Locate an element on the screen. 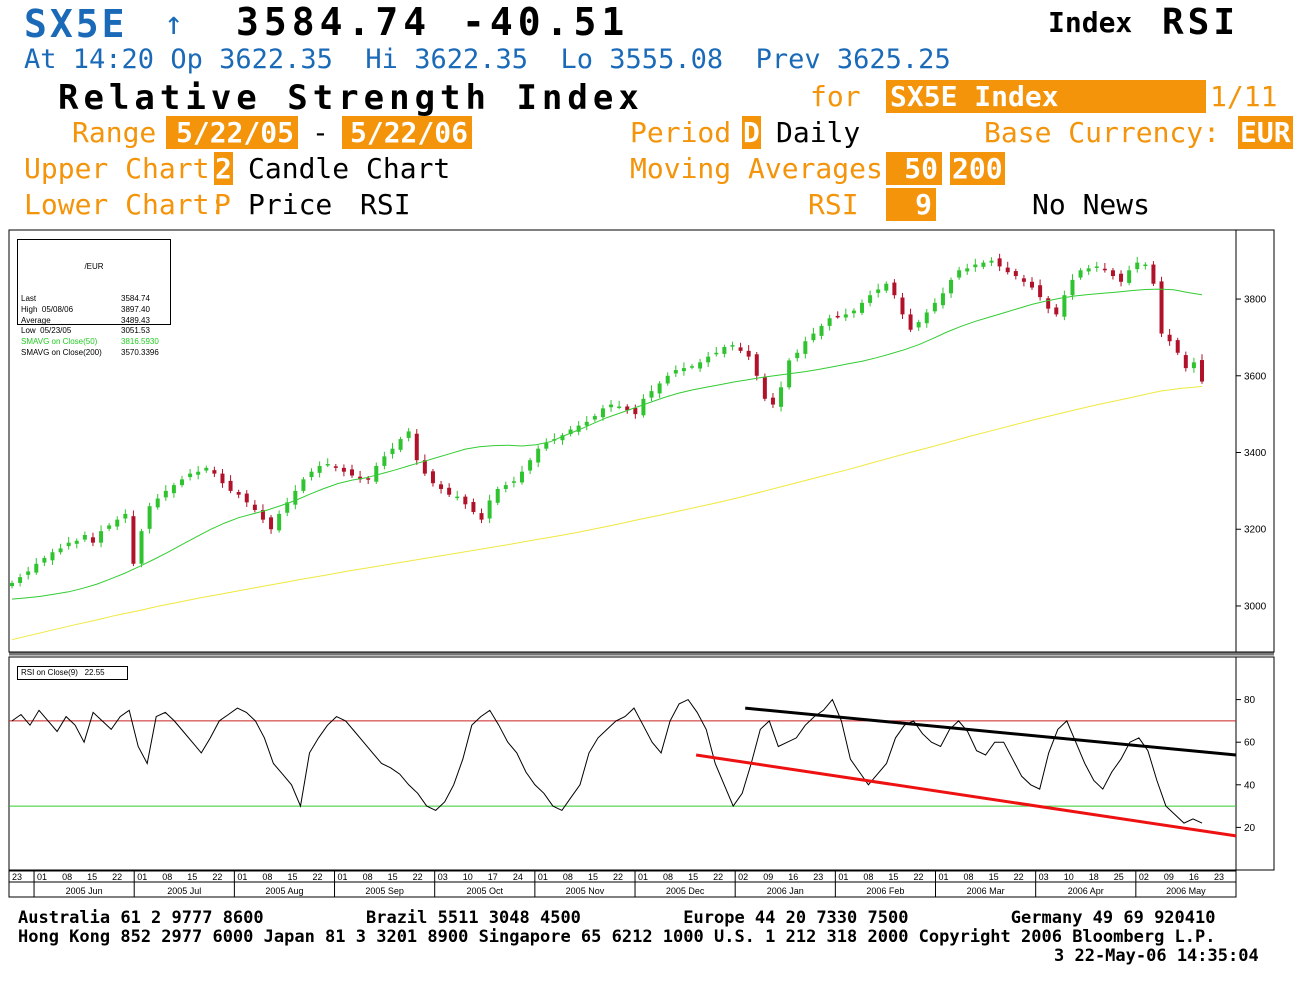 The image size is (1296, 984). range-end-field: 5/22/06 is located at coordinates (407, 132).